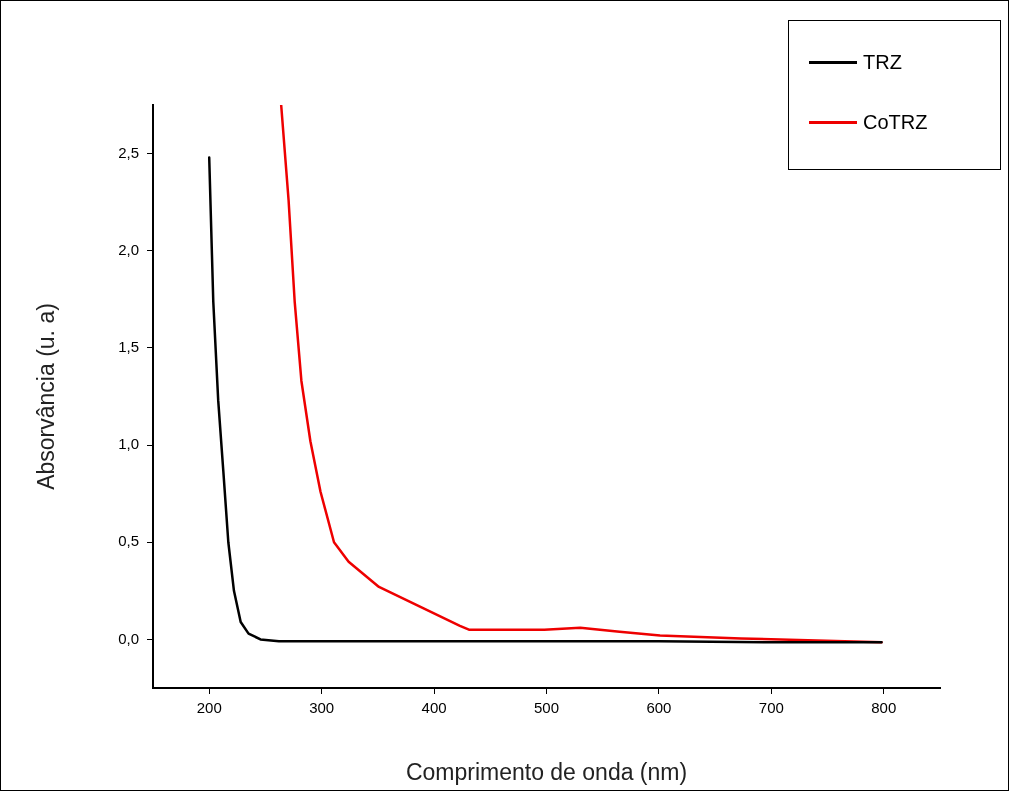 This screenshot has height=791, width=1009. What do you see at coordinates (434, 708) in the screenshot?
I see `x-tick-label: 400` at bounding box center [434, 708].